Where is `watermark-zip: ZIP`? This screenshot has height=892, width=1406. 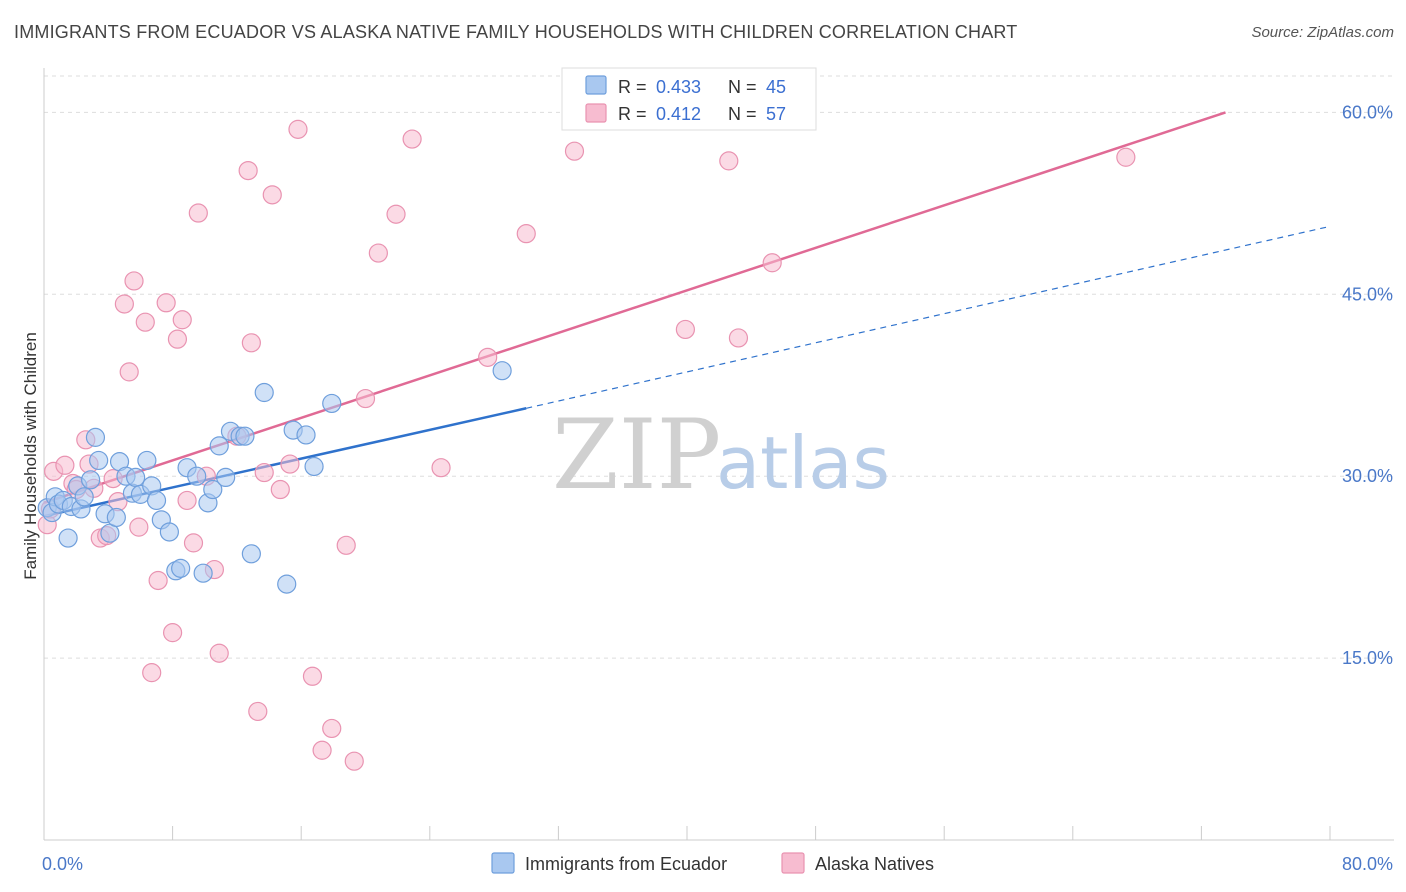
watermark-zip: ZIP is located at coordinates (636, 455).